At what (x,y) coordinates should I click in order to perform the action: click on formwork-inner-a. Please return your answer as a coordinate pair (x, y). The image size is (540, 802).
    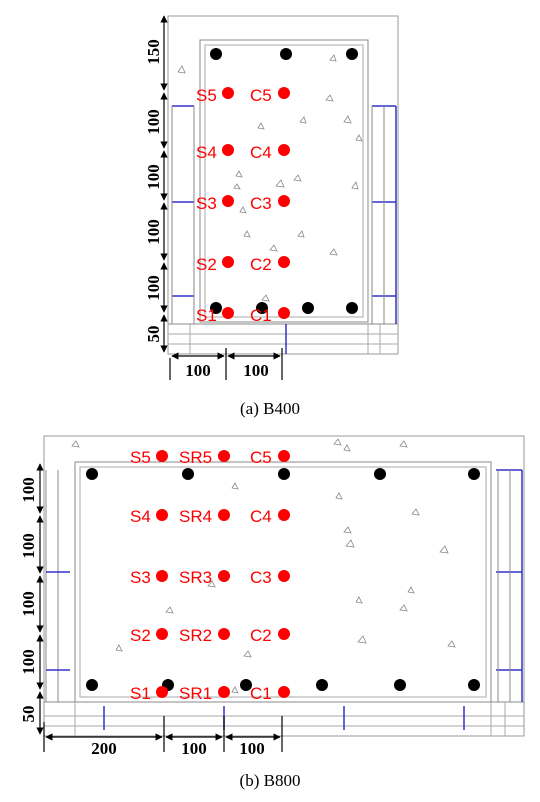
    Looking at the image, I should click on (284, 181).